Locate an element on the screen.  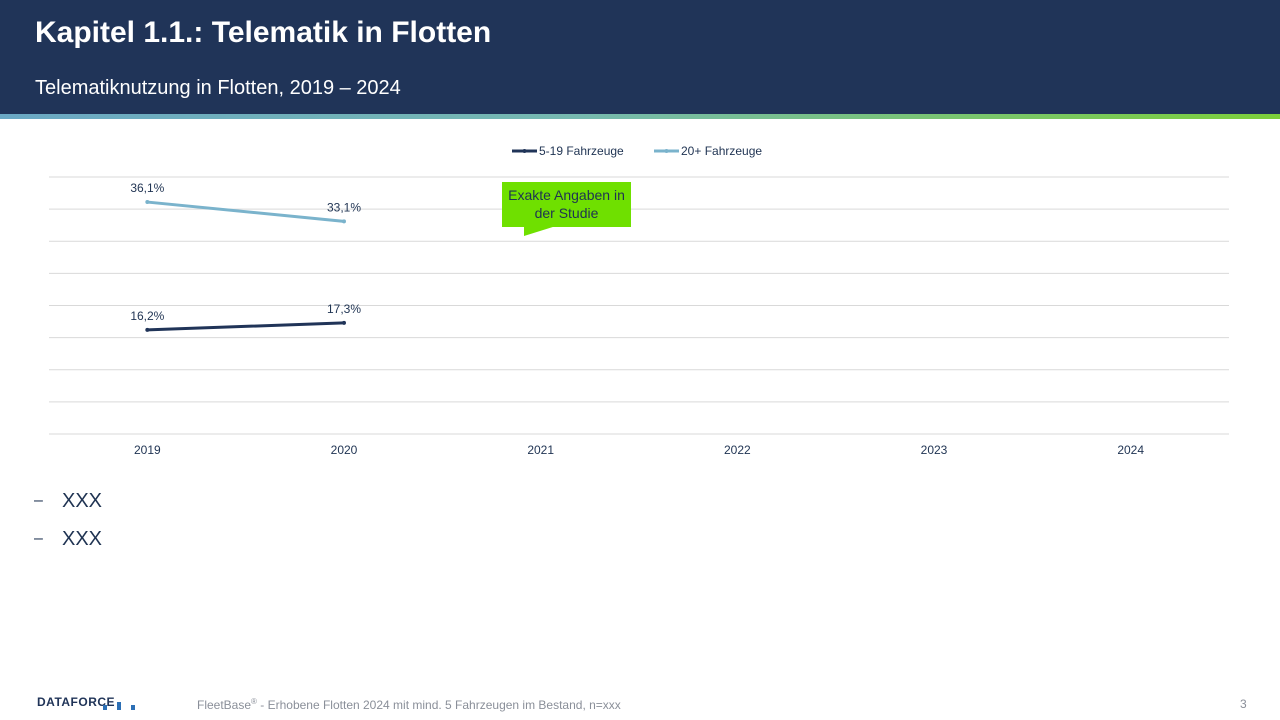
x-tick-label: 2022 is located at coordinates (737, 450).